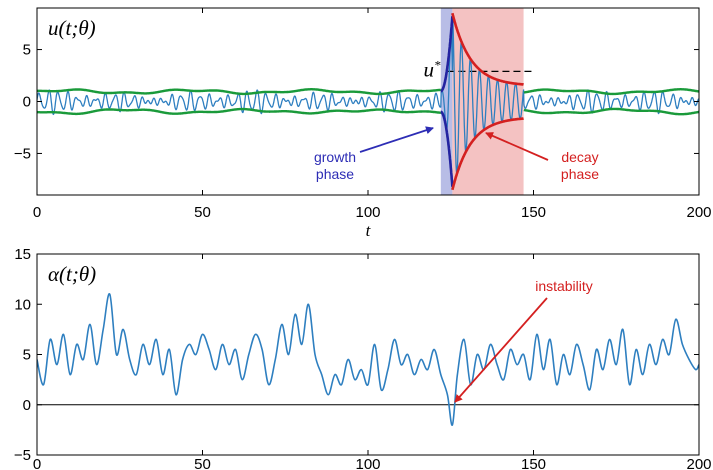  I want to click on top-x-tick-label: 150, so click(533, 212).